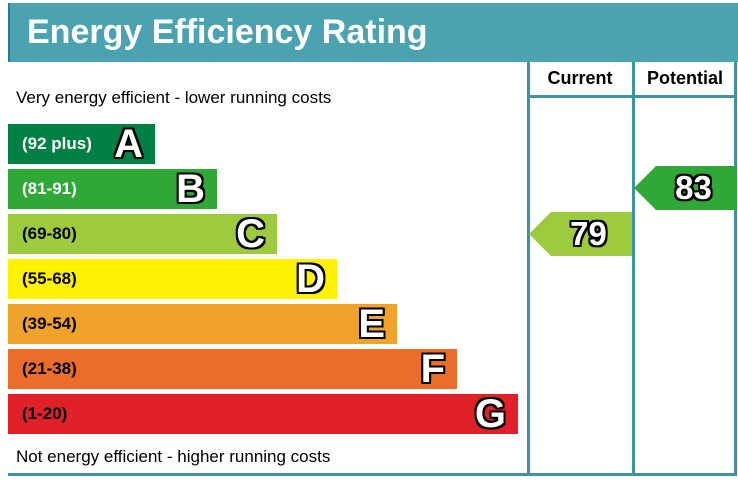 The width and height of the screenshot is (738, 483). Describe the element at coordinates (49, 368) in the screenshot. I see `band-f-range: (21-38)` at that location.